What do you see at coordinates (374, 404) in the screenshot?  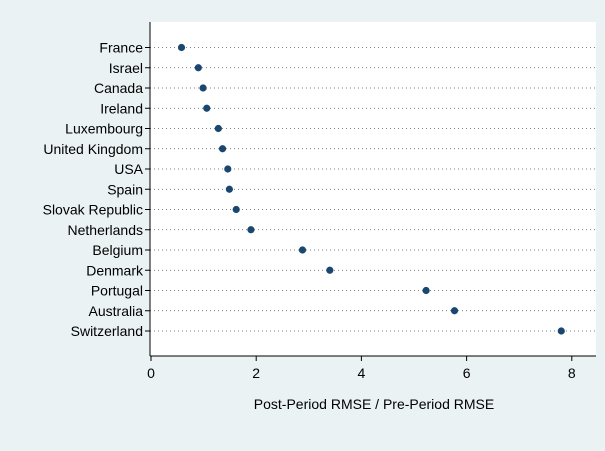 I see `x-axis-label: Post-Period RMSE / Pre-Period RMSE` at bounding box center [374, 404].